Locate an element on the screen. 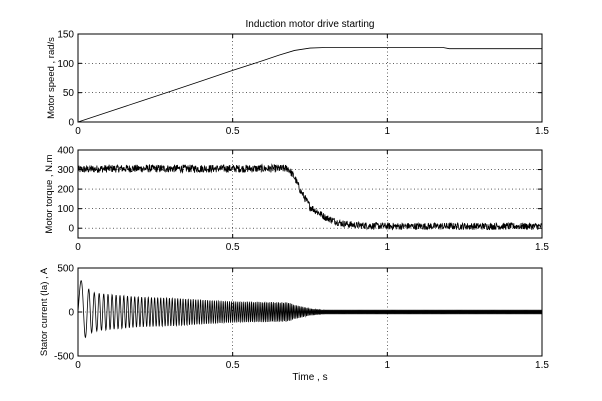 The height and width of the screenshot is (401, 602). torque-ytick-label: 0 is located at coordinates (71, 229).